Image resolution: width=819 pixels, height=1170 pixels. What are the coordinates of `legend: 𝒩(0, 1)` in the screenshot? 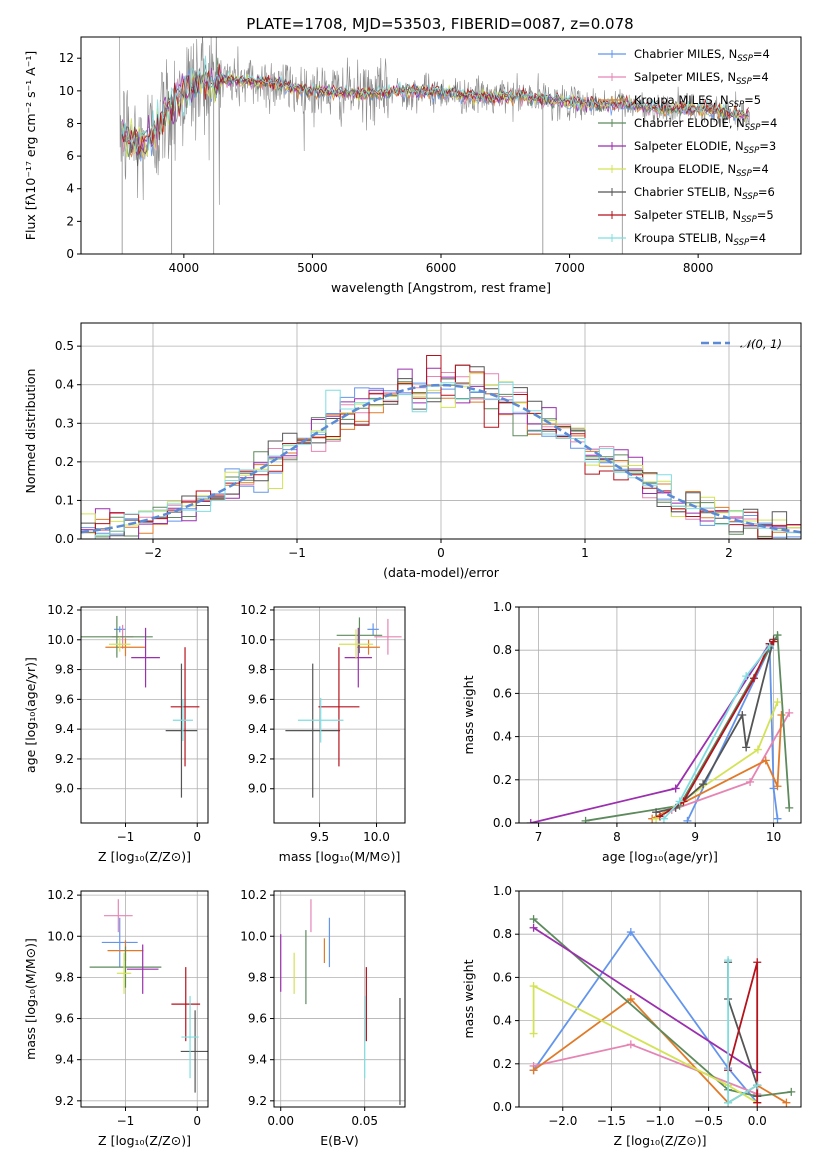 It's located at (741, 344).